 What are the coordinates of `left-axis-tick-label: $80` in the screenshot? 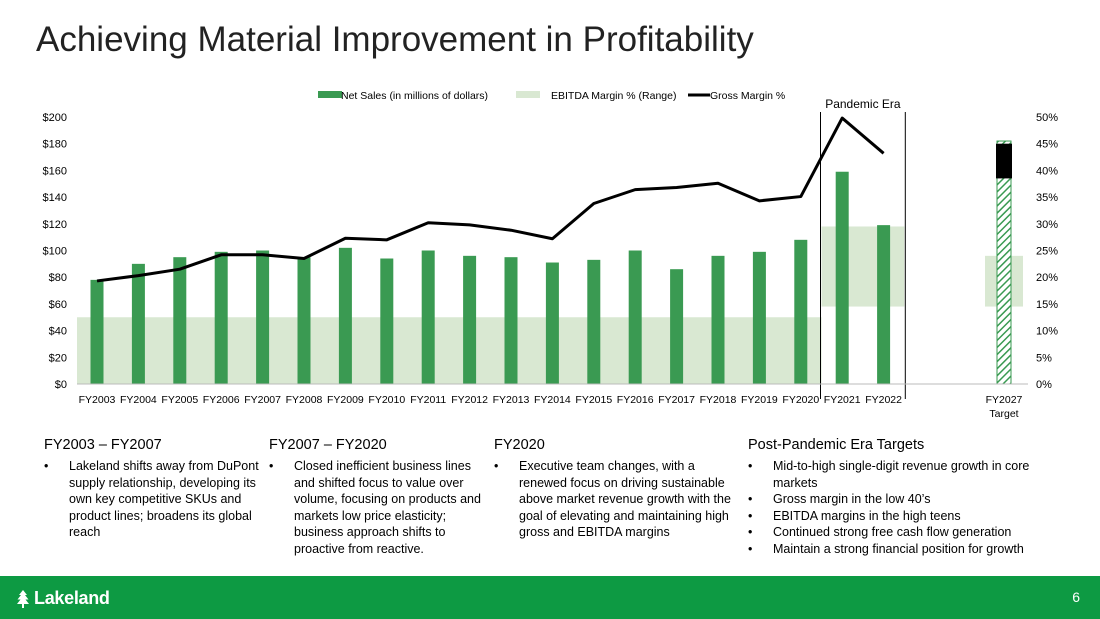 It's located at (58, 278).